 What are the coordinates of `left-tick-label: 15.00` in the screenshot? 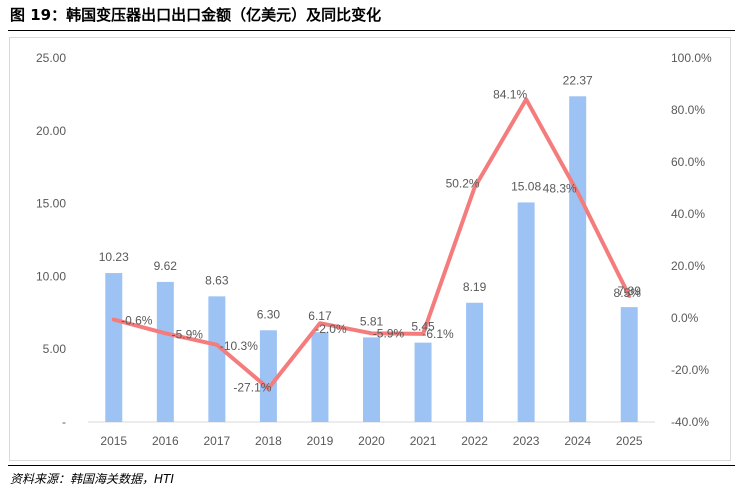 It's located at (51, 204).